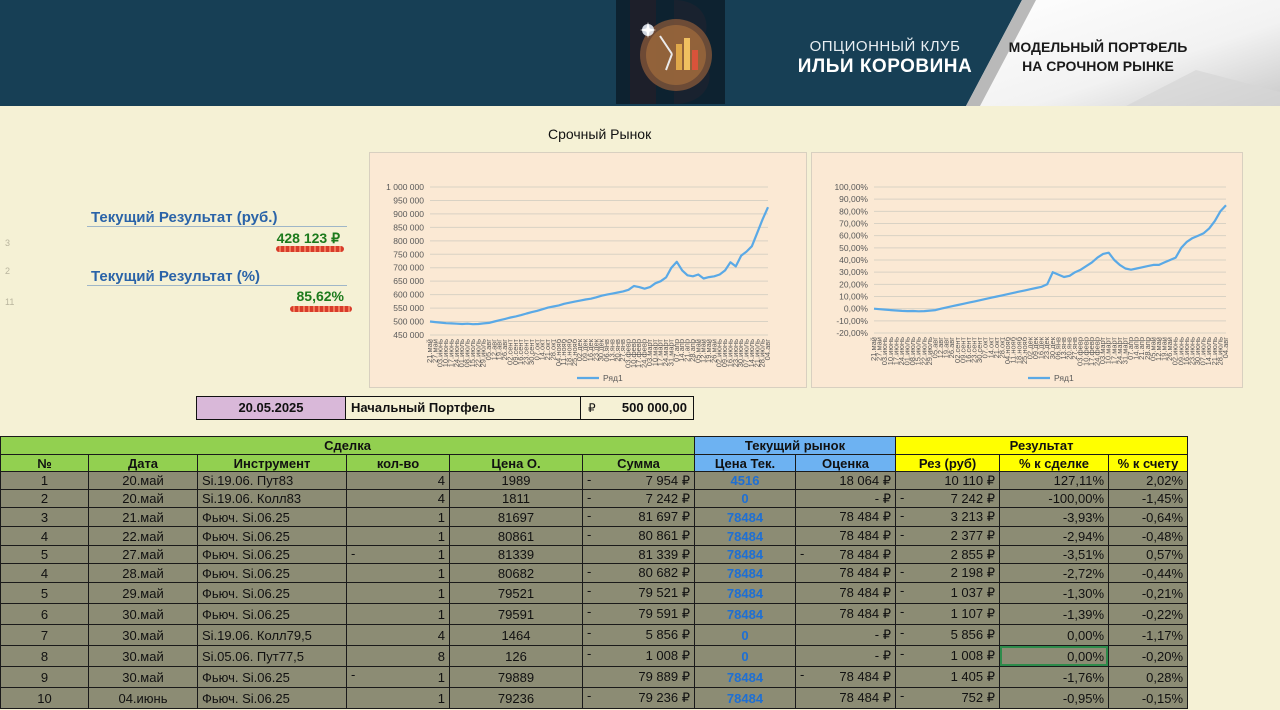  I want to click on cell-sum: - 80 682 ₽, so click(638, 573).